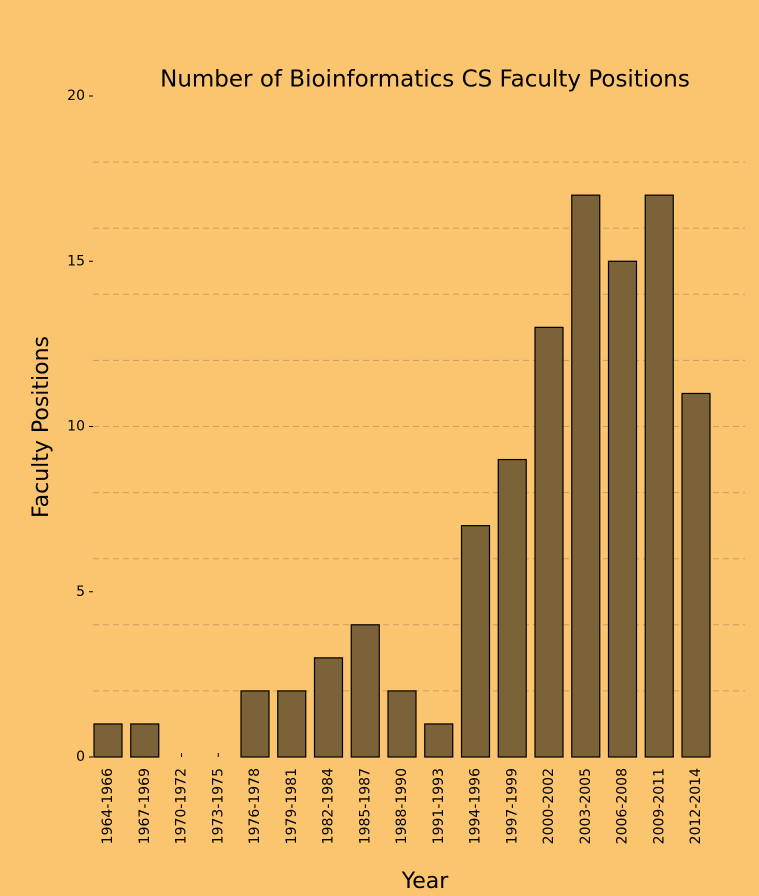 The image size is (759, 896). I want to click on x-tick-label: 1979-1981, so click(292, 806).